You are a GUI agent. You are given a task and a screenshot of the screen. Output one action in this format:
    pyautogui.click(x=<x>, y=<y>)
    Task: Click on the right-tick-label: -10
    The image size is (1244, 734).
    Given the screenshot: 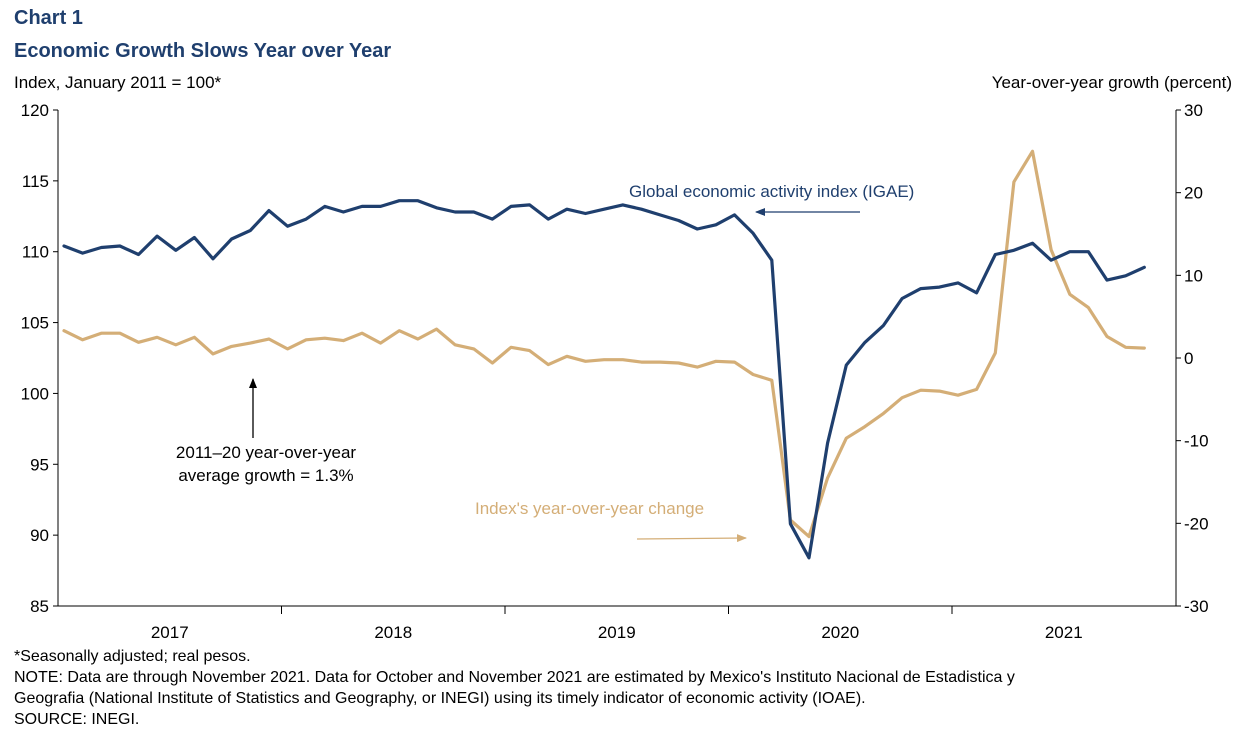 What is the action you would take?
    pyautogui.click(x=1196, y=441)
    